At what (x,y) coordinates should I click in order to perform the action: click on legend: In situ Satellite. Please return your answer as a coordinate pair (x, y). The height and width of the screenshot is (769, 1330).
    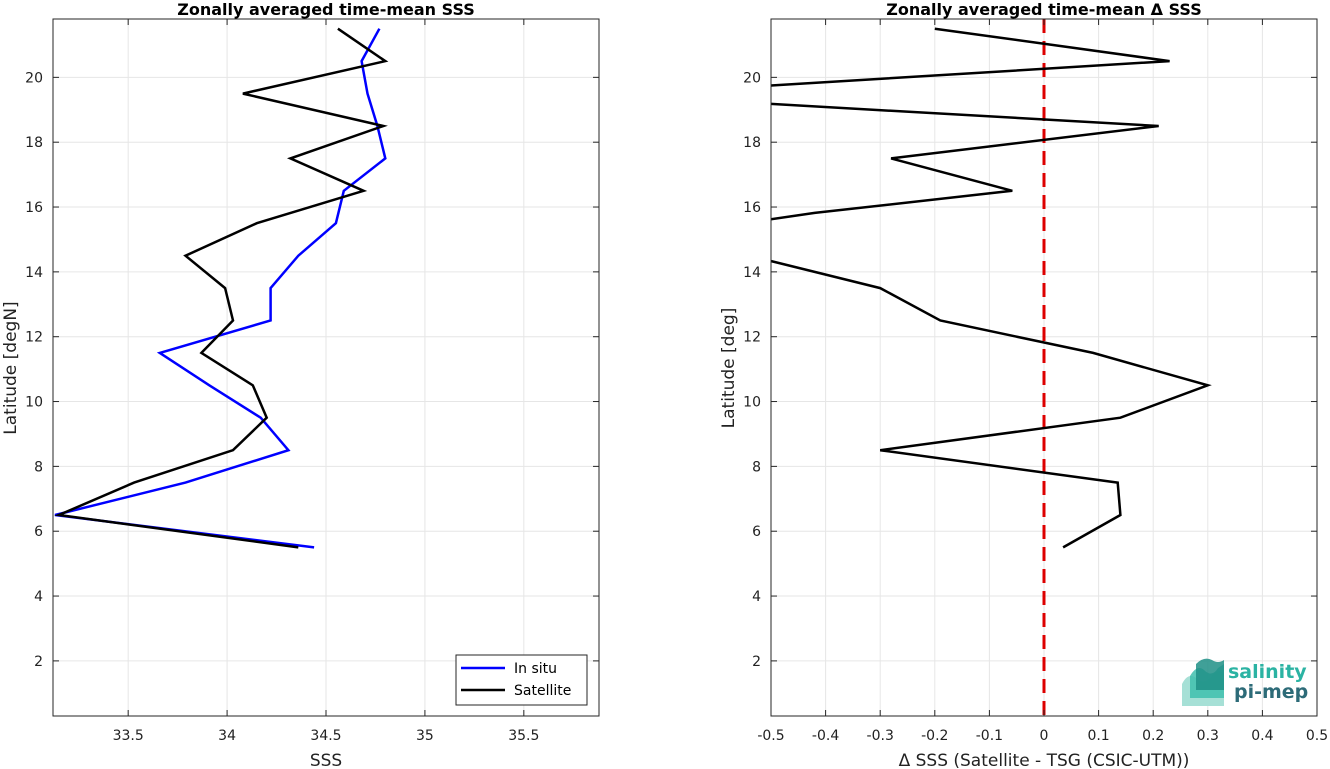
    Looking at the image, I should click on (521, 680).